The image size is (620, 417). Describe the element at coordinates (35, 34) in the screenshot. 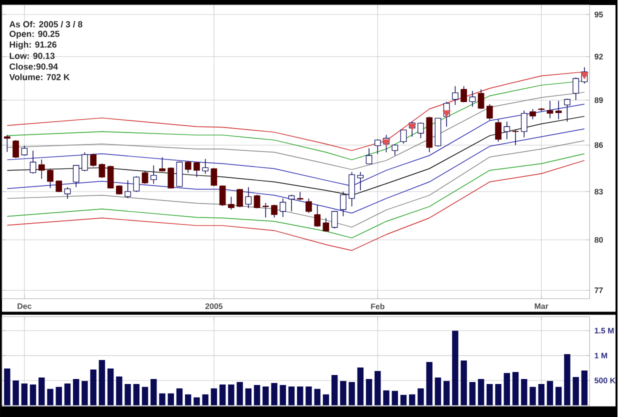

I see `annotation: Open: 90.25` at that location.